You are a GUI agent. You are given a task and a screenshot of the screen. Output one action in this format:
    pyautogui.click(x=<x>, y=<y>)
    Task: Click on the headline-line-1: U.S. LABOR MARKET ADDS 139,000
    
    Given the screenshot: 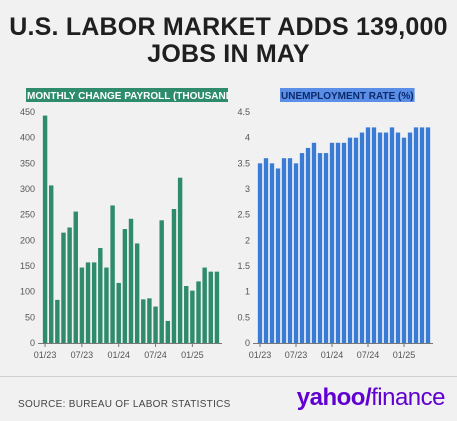 What is the action you would take?
    pyautogui.click(x=228, y=27)
    